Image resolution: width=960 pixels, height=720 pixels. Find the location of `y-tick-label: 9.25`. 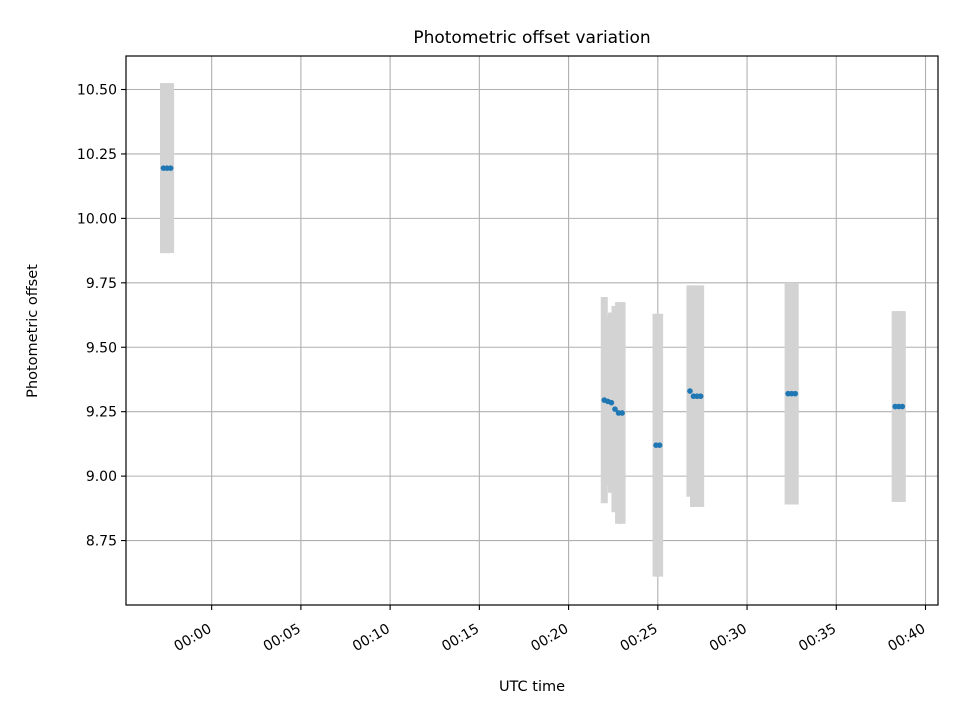

y-tick-label: 9.25 is located at coordinates (101, 413).